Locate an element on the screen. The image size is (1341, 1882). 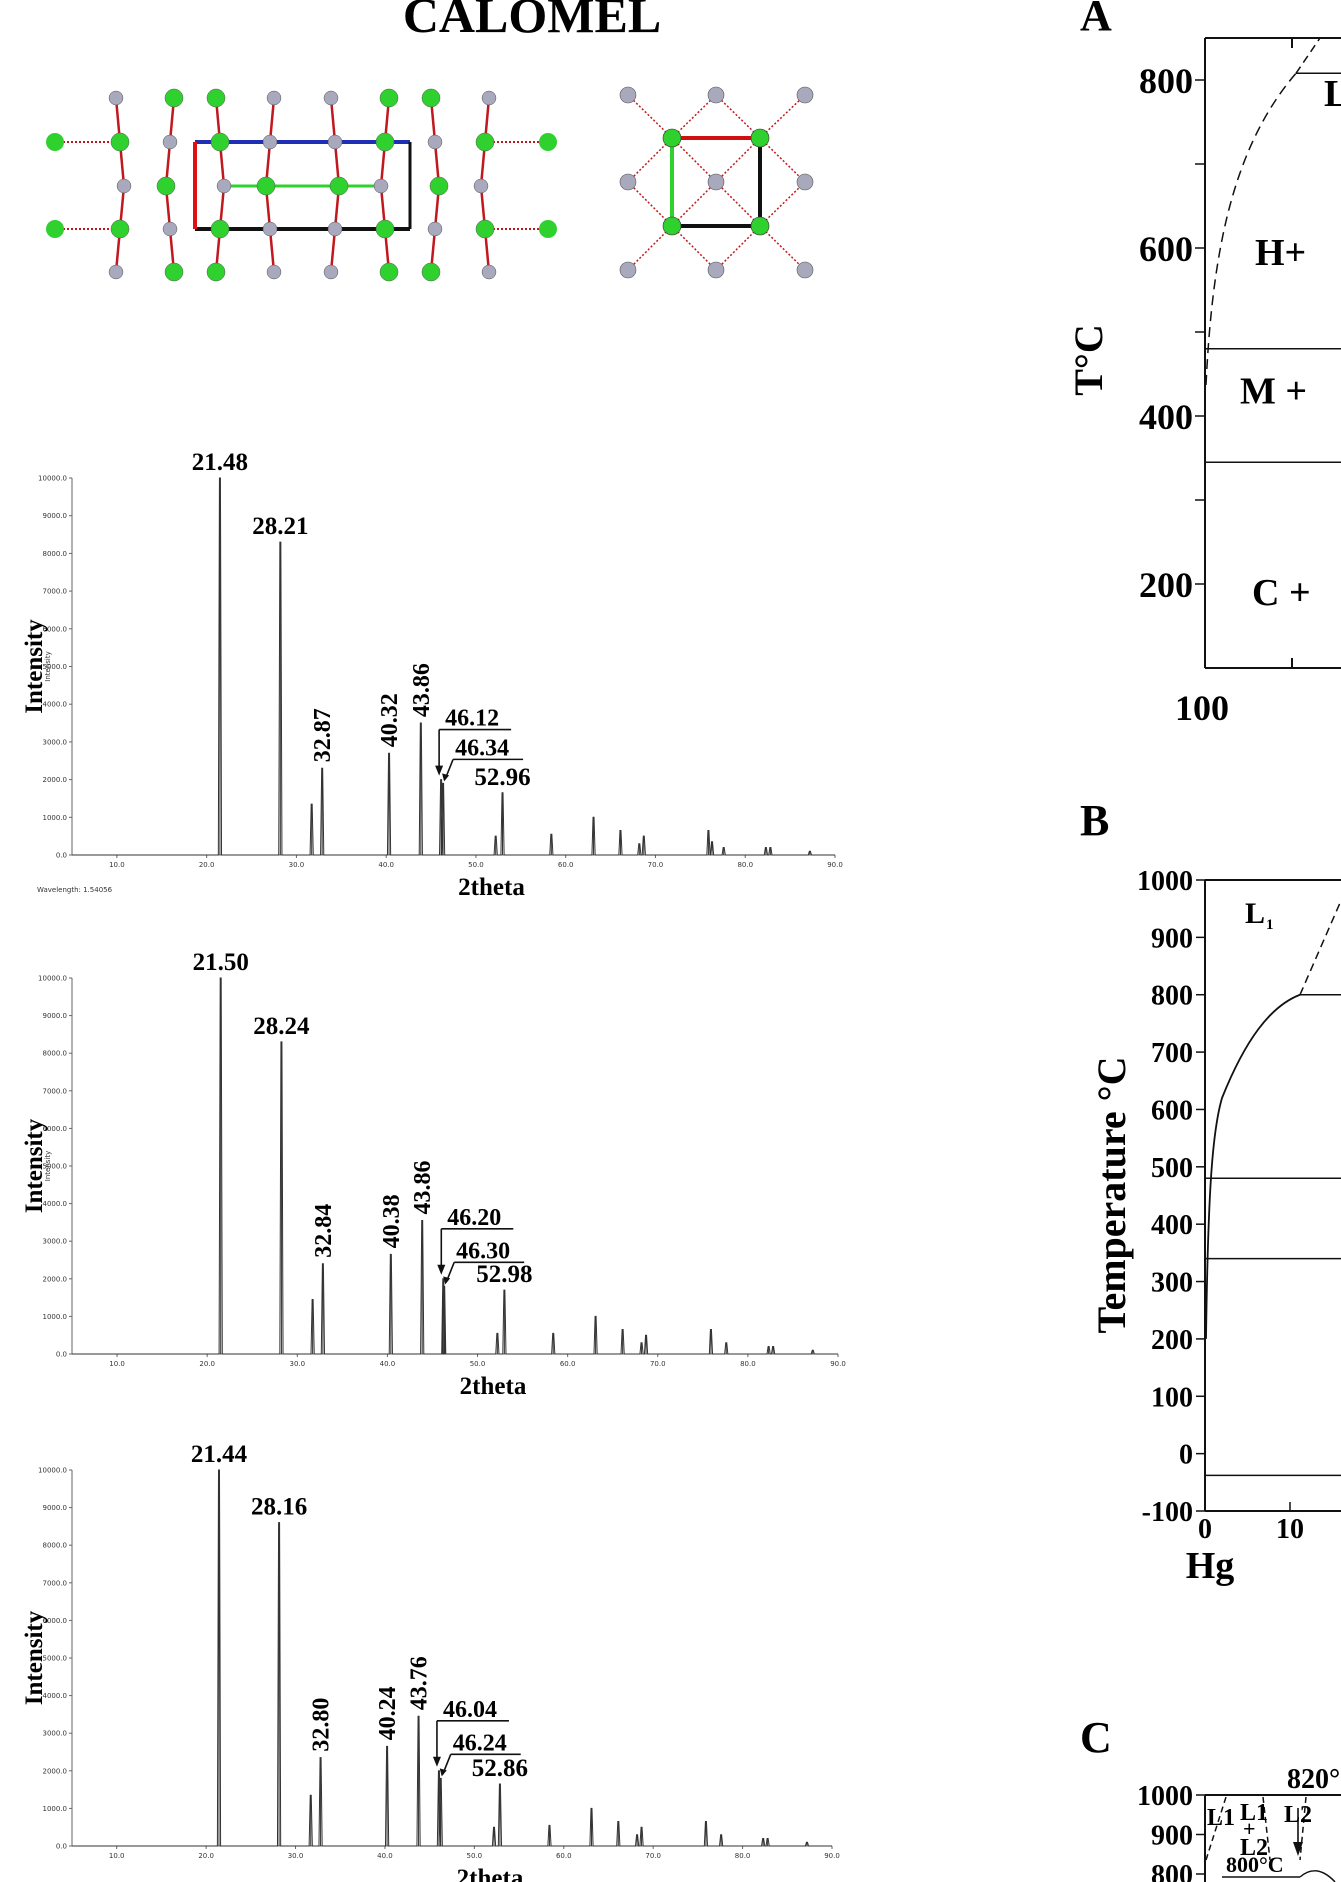
x-tick-label: 40.0 is located at coordinates (388, 1364).